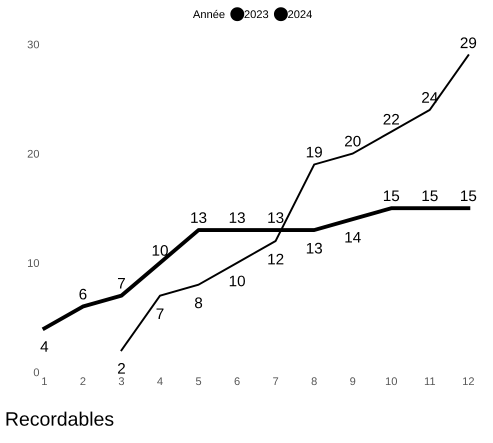  I want to click on y-tick-label: 0, so click(37, 372).